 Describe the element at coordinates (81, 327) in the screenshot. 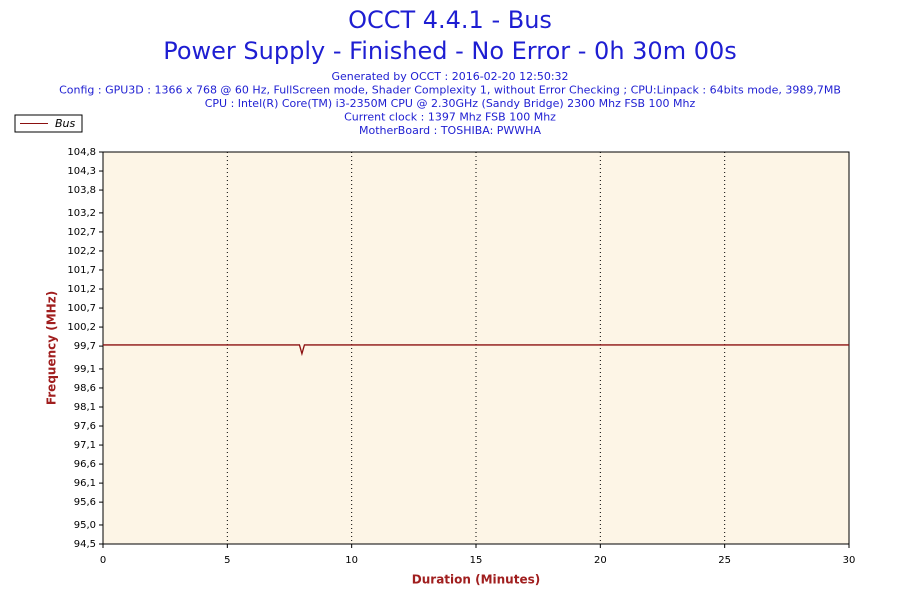

I see `y-tick-label: 100,2` at that location.